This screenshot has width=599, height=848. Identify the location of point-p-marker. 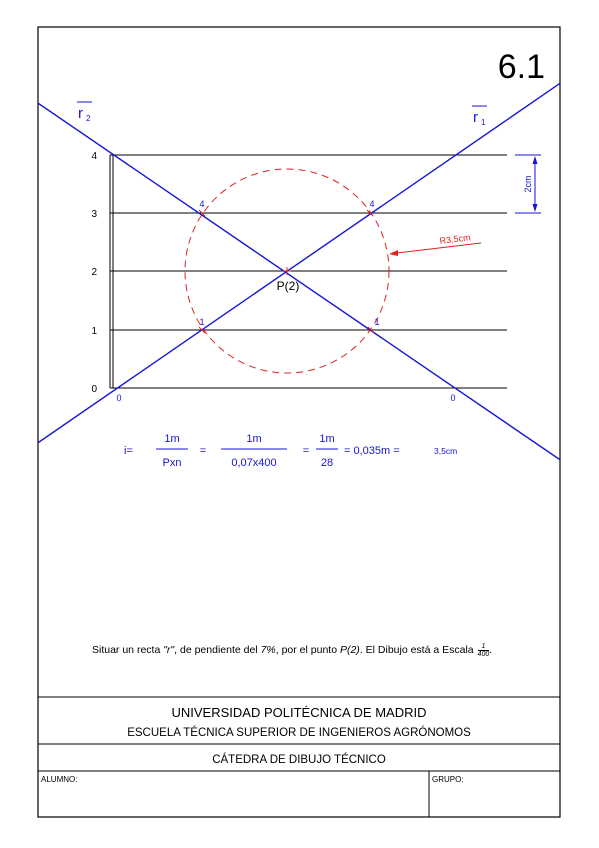
(287, 271).